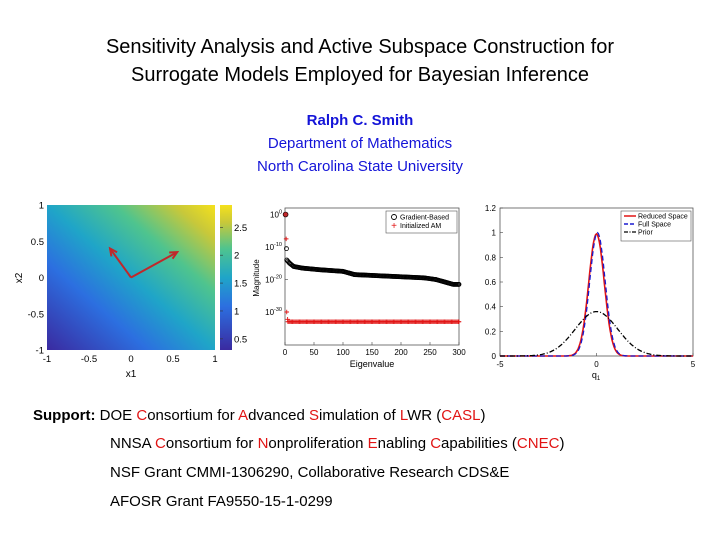 The height and width of the screenshot is (557, 720). Describe the element at coordinates (360, 120) in the screenshot. I see `author-name: Ralph C. Smith` at that location.